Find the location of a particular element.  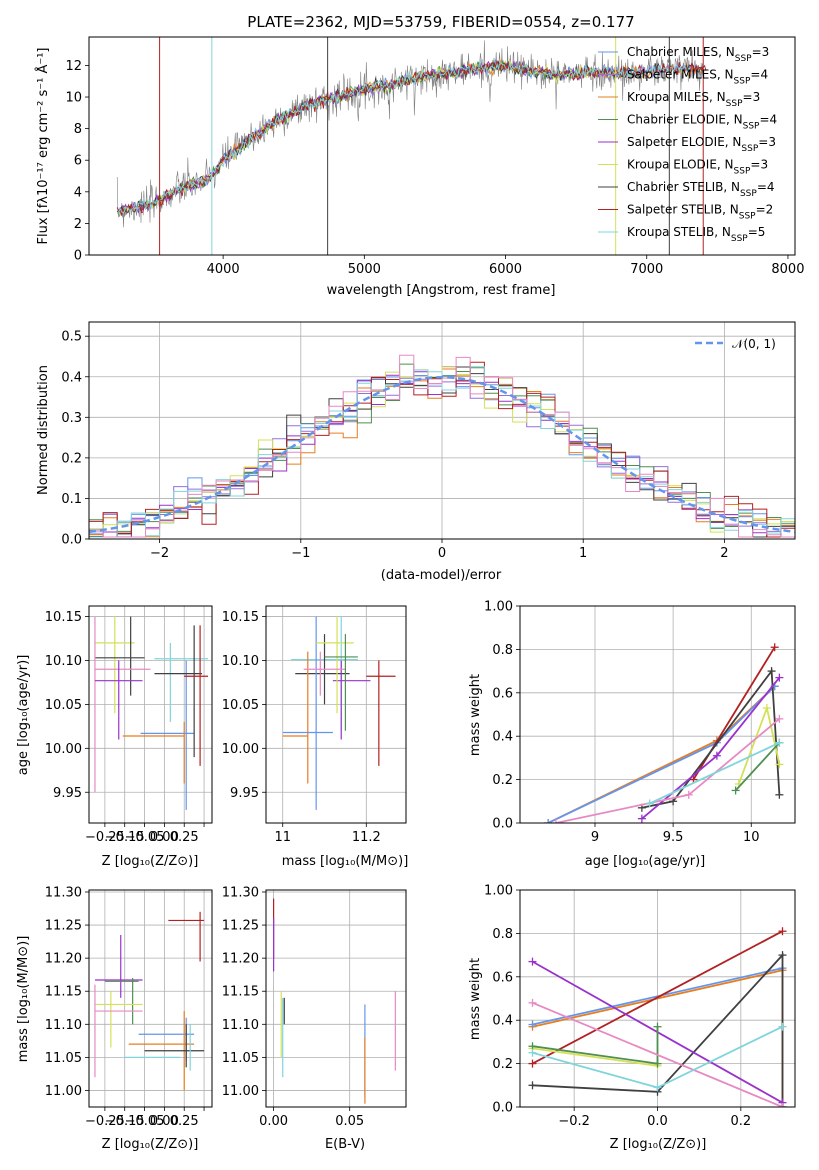

x-tick-label: −0.2 is located at coordinates (574, 1121).